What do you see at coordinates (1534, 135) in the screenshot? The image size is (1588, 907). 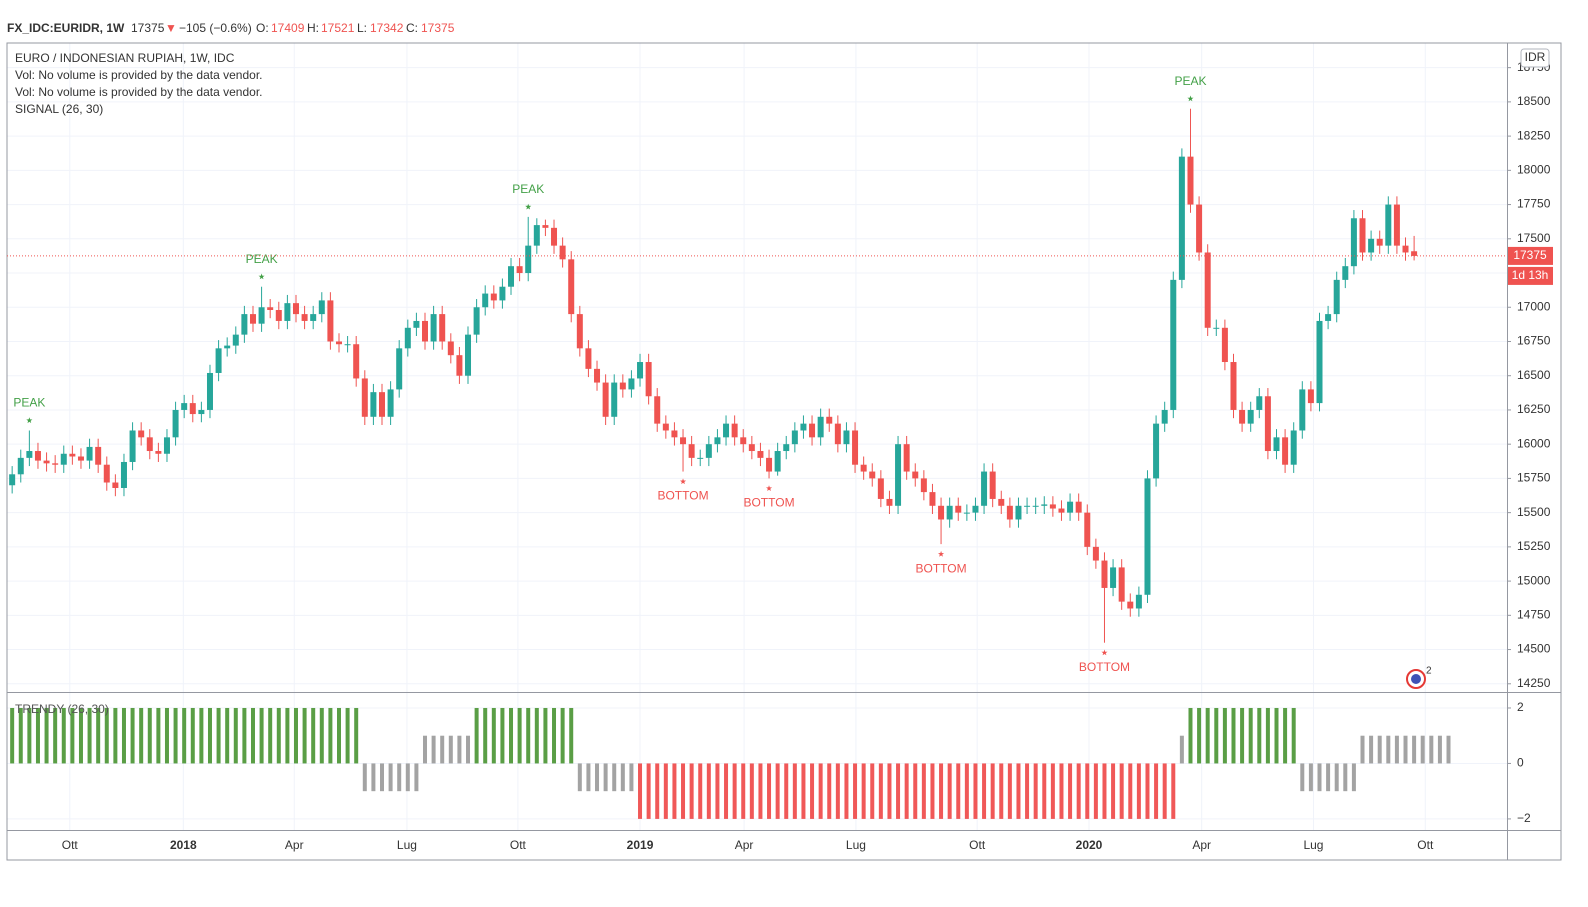 I see `y-tick-label: 18250` at bounding box center [1534, 135].